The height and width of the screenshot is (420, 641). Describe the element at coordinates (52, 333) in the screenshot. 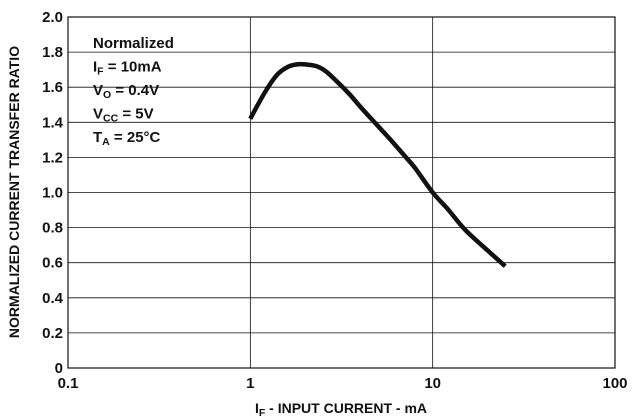

I see `y-tick-label: 0.2` at that location.